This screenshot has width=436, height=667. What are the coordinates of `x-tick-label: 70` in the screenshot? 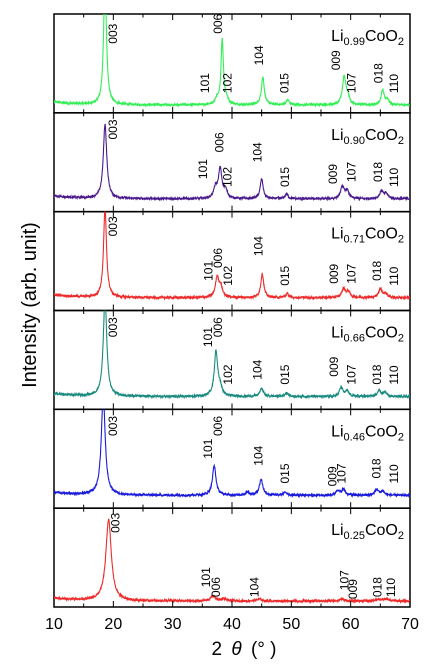 It's located at (410, 624).